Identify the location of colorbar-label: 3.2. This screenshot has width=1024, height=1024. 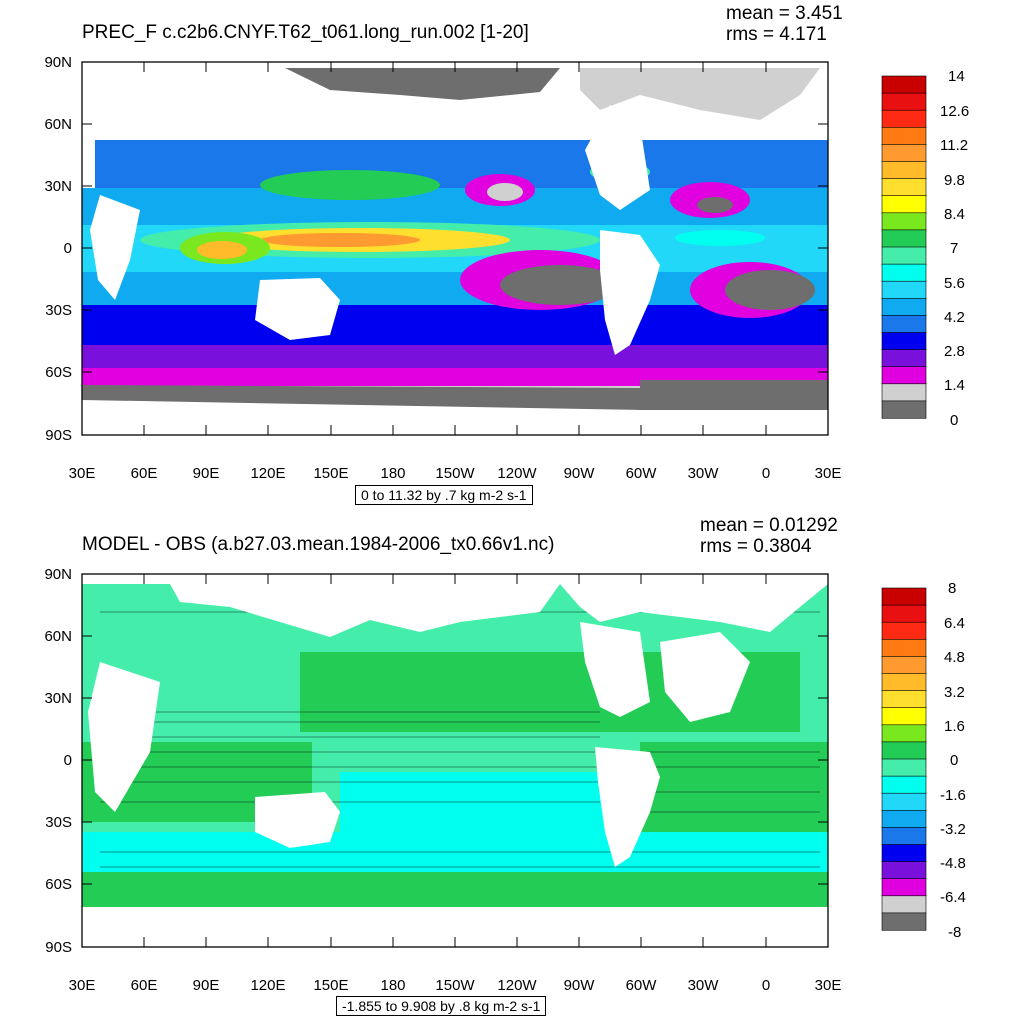
(954, 692).